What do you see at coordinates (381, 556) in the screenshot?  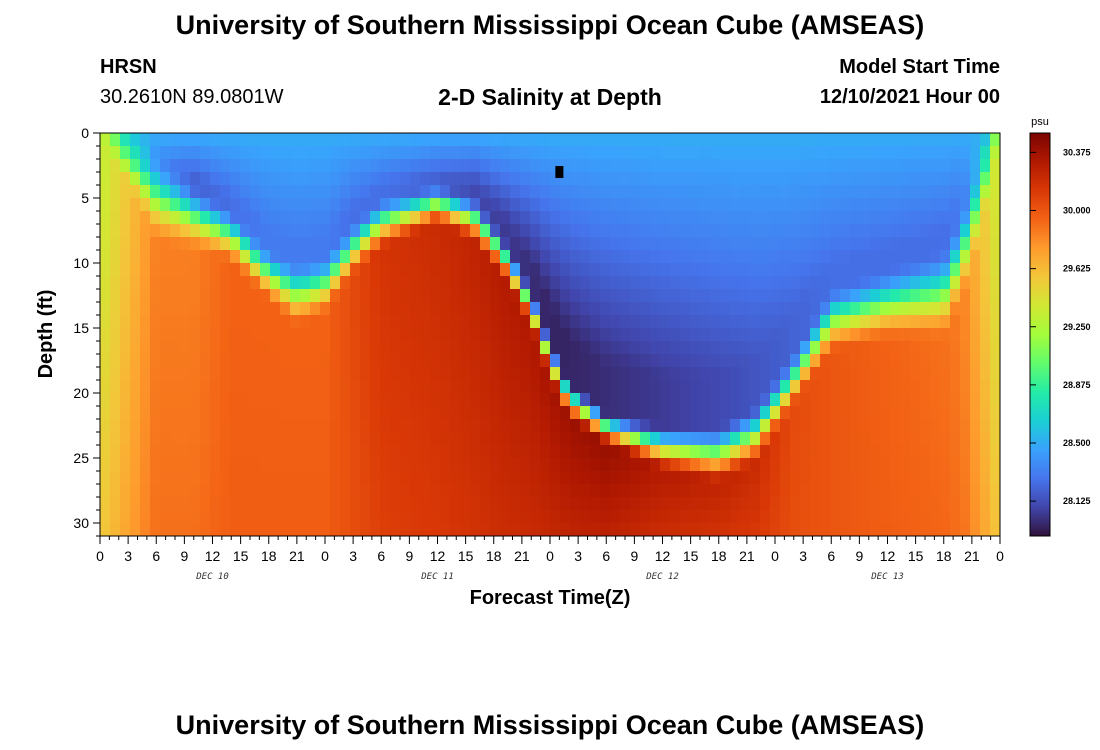 I see `x-tick-label: 6` at bounding box center [381, 556].